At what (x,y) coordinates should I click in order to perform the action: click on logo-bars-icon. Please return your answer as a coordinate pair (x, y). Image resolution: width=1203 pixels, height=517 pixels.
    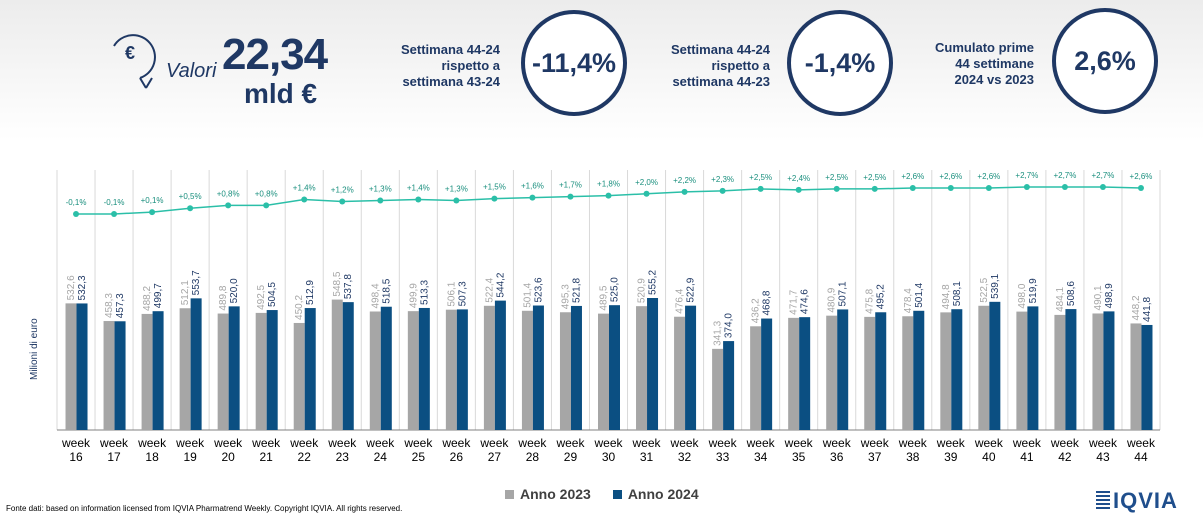
    Looking at the image, I should click on (1103, 501).